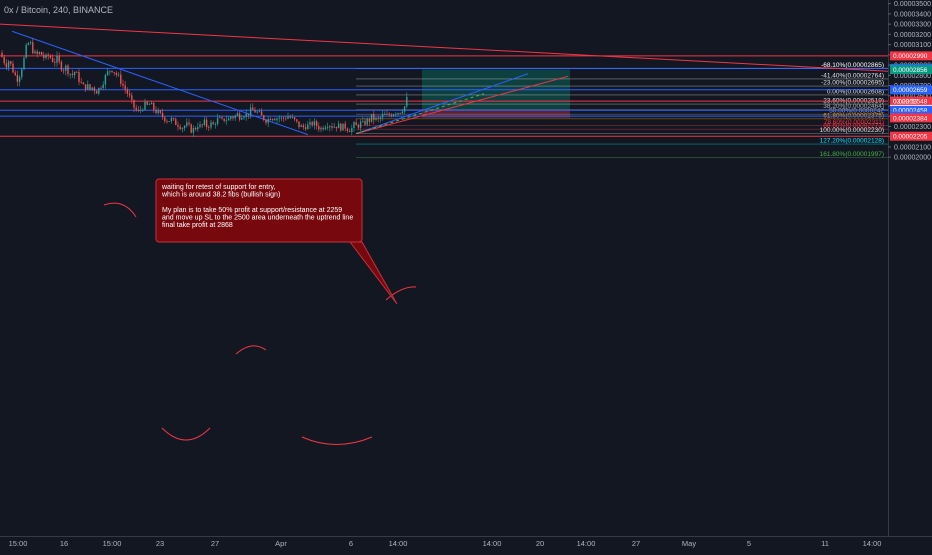 The height and width of the screenshot is (555, 932). I want to click on symbol-title: 0x / Bitcoin, 240, BINANCE, so click(58, 10).